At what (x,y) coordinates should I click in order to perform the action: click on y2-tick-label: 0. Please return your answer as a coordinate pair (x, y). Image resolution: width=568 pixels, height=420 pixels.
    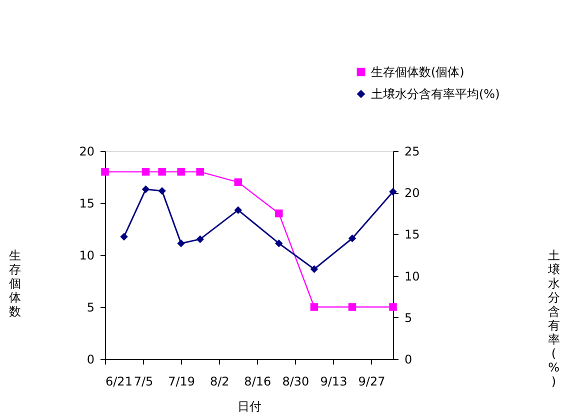
    Looking at the image, I should click on (408, 359).